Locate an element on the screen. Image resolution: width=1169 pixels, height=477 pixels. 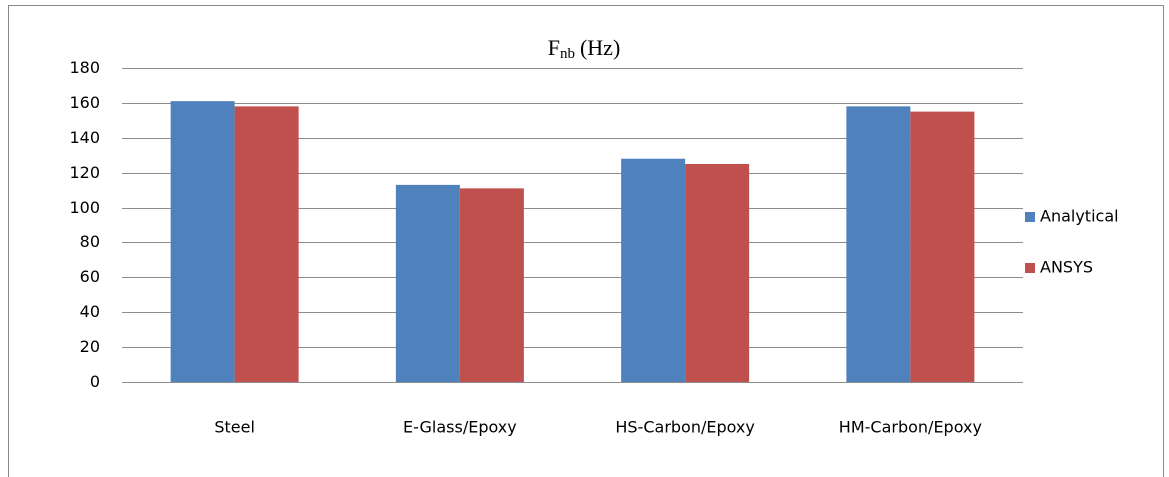
title-subscript: nb is located at coordinates (567, 54).